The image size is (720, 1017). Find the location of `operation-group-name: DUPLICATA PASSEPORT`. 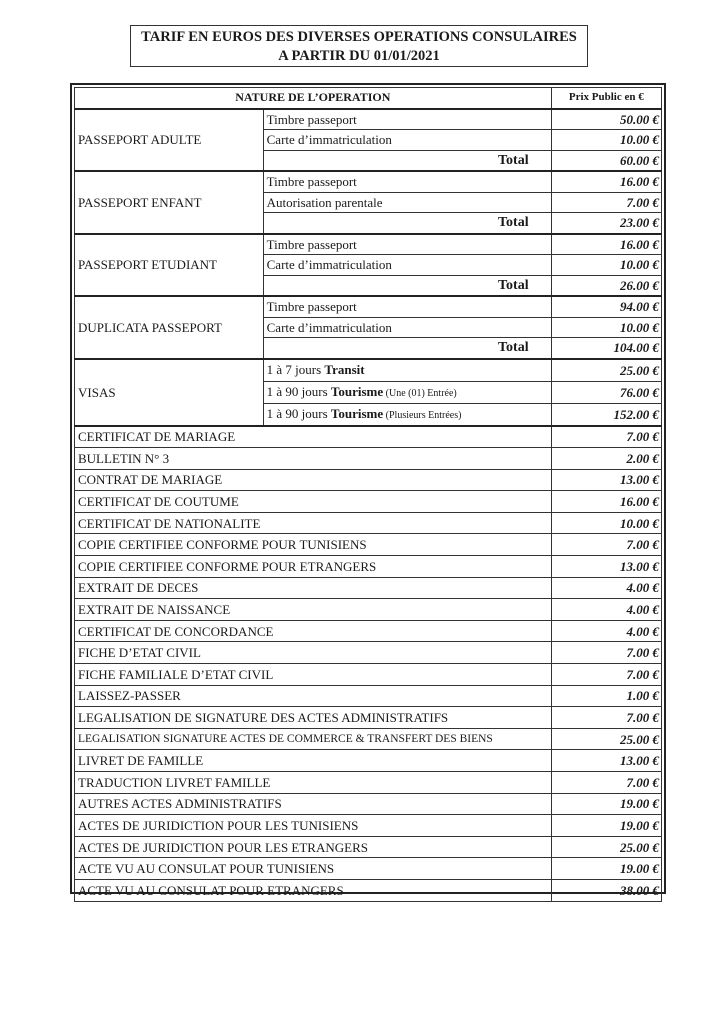

operation-group-name: DUPLICATA PASSEPORT is located at coordinates (169, 327).